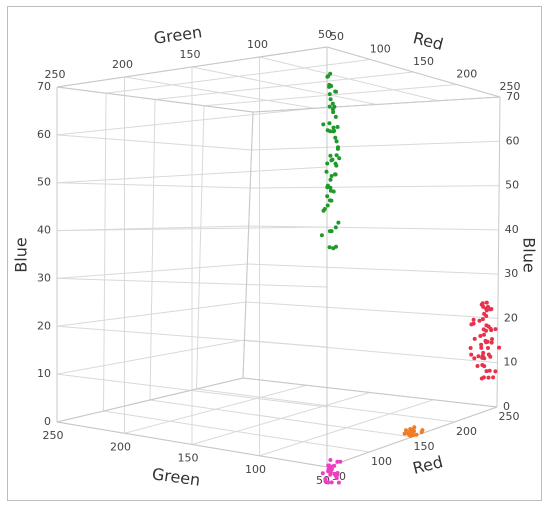 The width and height of the screenshot is (550, 509). I want to click on blue-tick-label: 70, so click(44, 86).